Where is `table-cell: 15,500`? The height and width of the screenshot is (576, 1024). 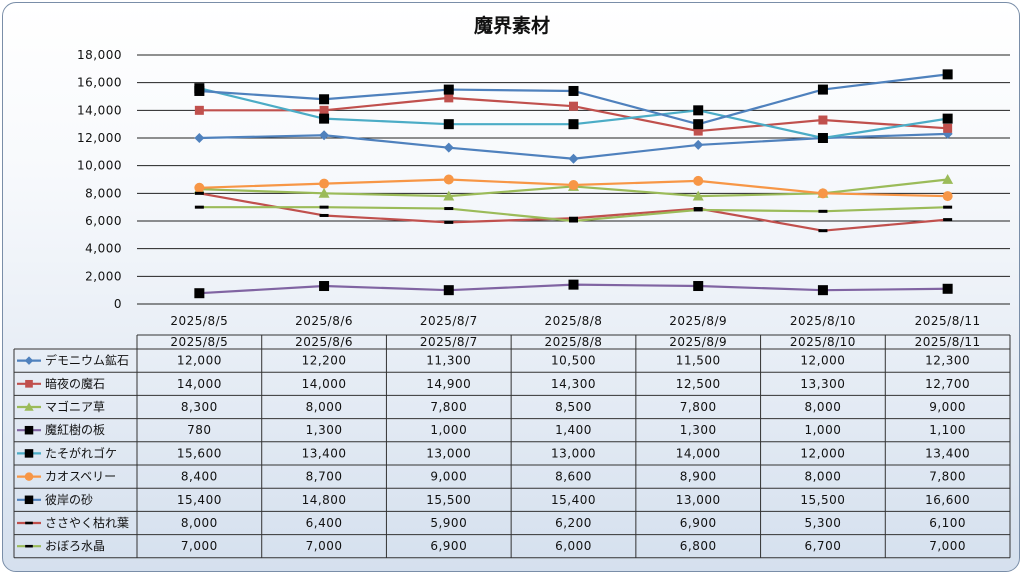 table-cell: 15,500 is located at coordinates (448, 500).